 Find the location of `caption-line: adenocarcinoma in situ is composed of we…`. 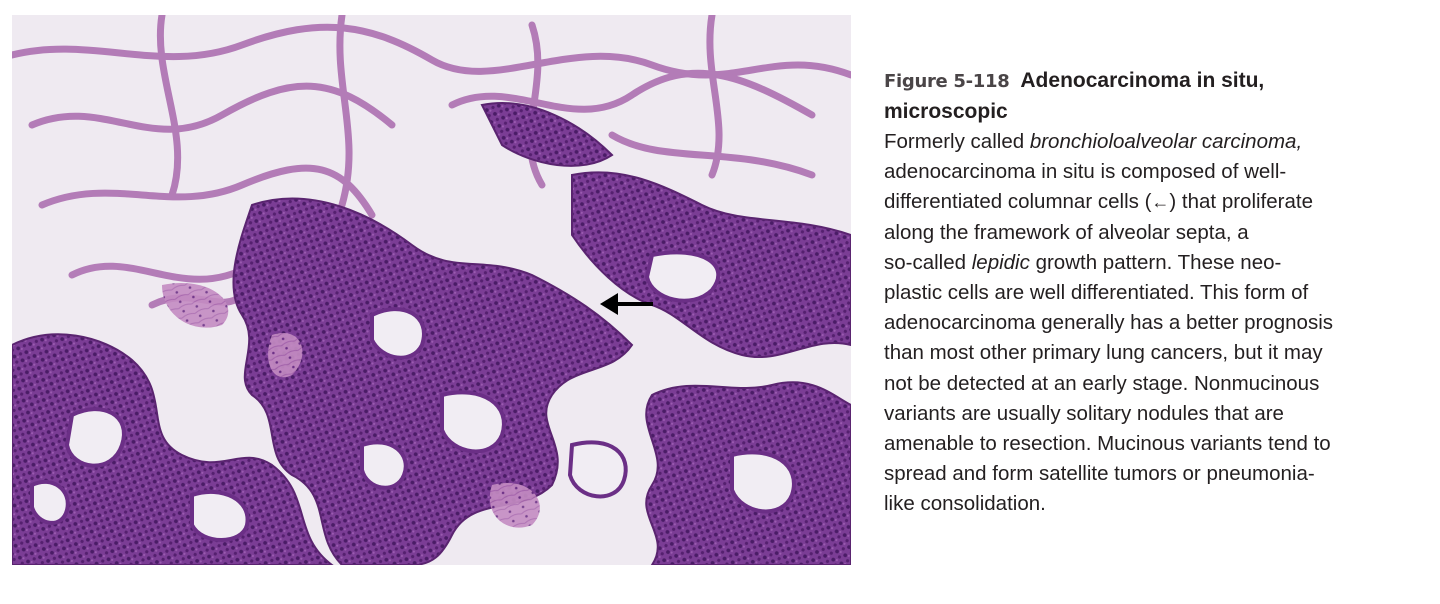

caption-line: adenocarcinoma in situ is composed of we… is located at coordinates (1085, 172).